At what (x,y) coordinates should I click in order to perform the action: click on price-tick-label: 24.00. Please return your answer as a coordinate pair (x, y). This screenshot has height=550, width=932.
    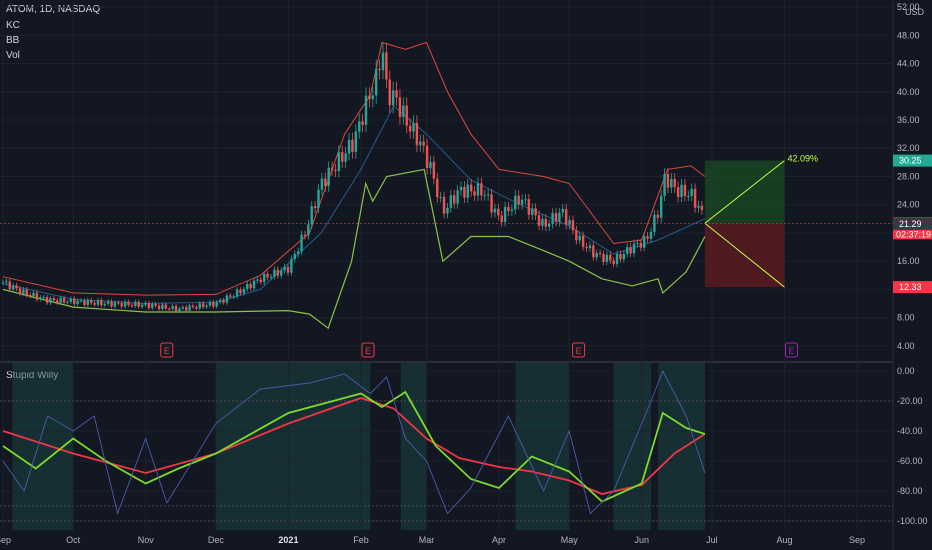
    Looking at the image, I should click on (908, 205).